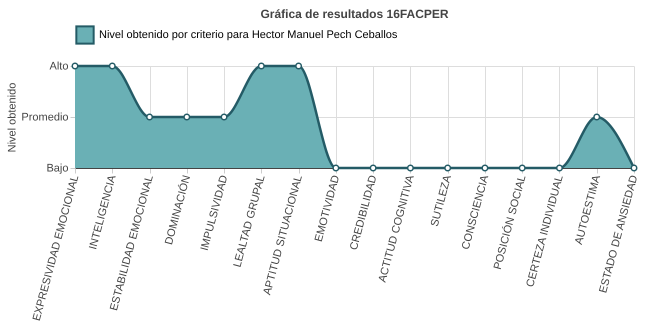 This screenshot has height=324, width=648. What do you see at coordinates (44, 118) in the screenshot?
I see `text: Promedio` at bounding box center [44, 118].